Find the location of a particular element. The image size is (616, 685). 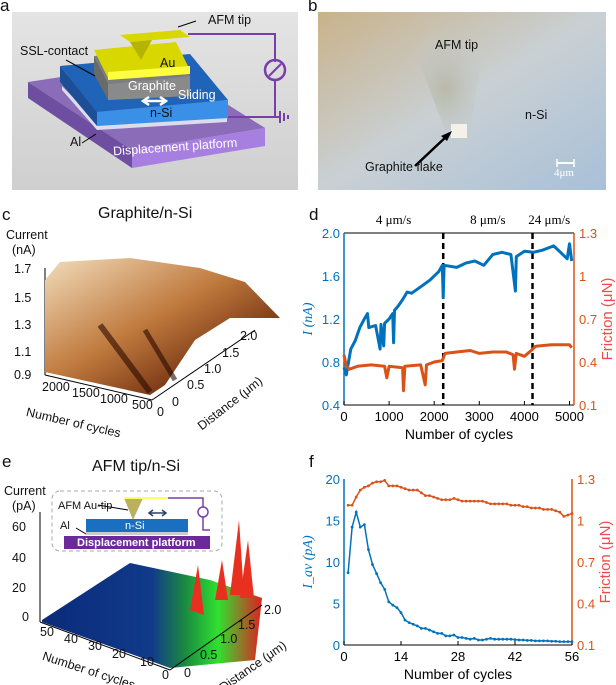

x-tick-label: 14 is located at coordinates (401, 656).